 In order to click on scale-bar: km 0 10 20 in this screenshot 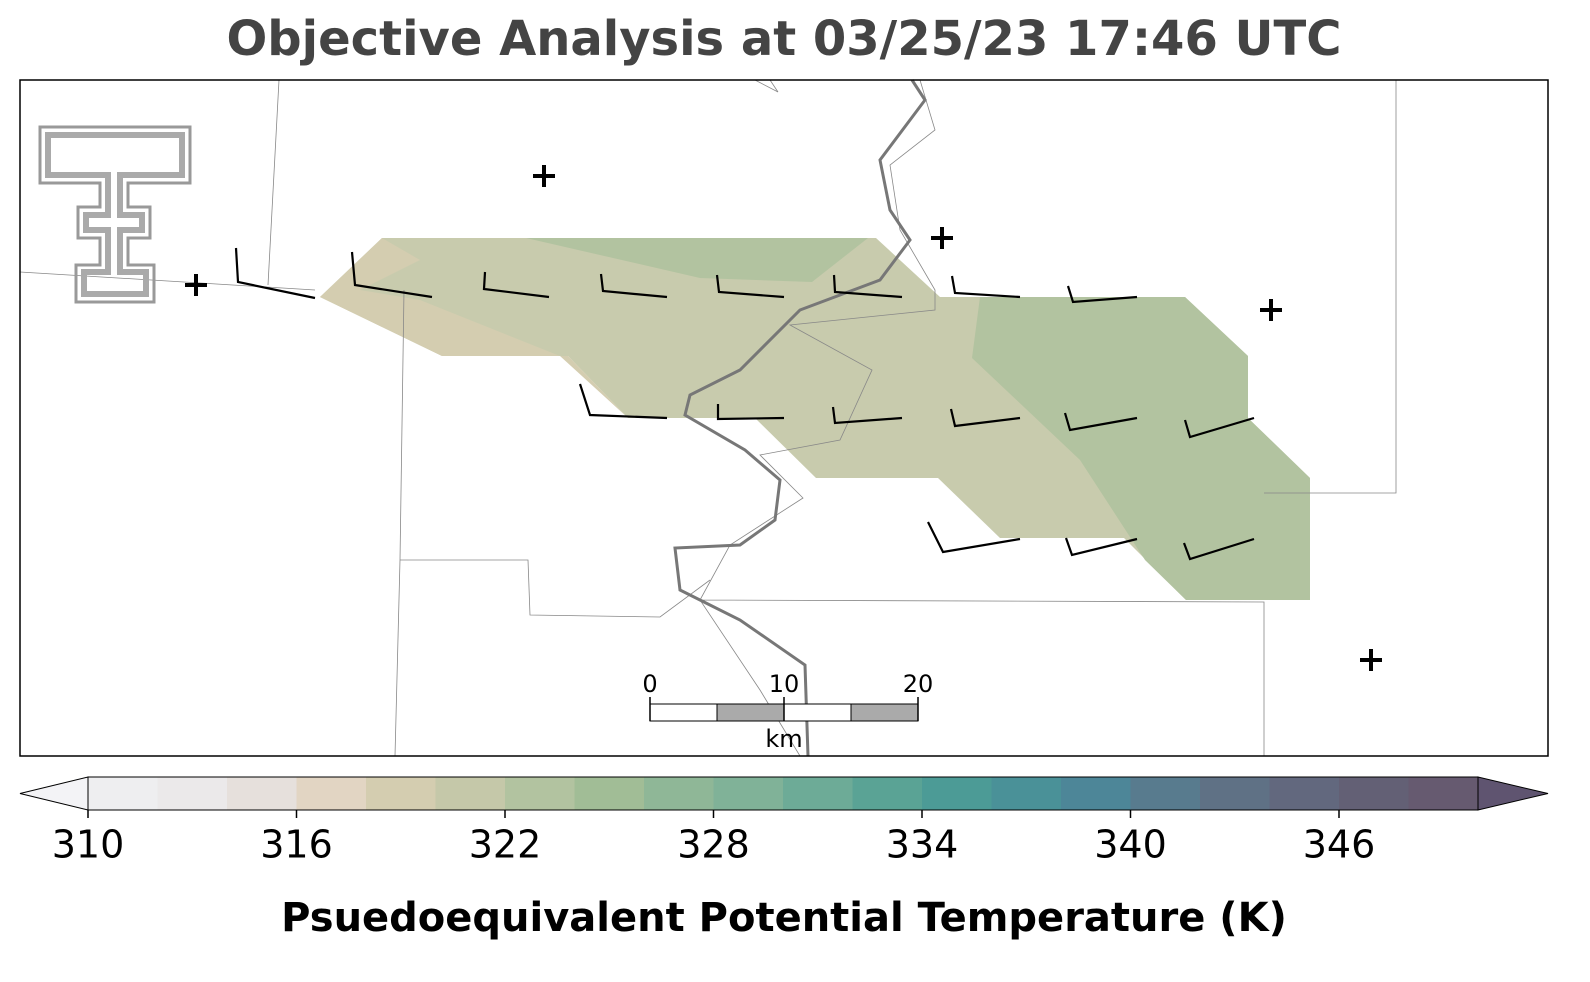, I will do `click(787, 711)`.